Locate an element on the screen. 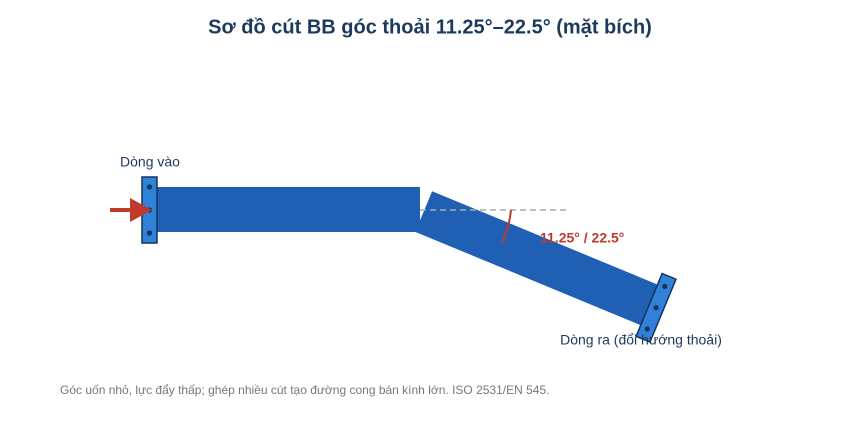  inlet-pipe is located at coordinates (287, 209).